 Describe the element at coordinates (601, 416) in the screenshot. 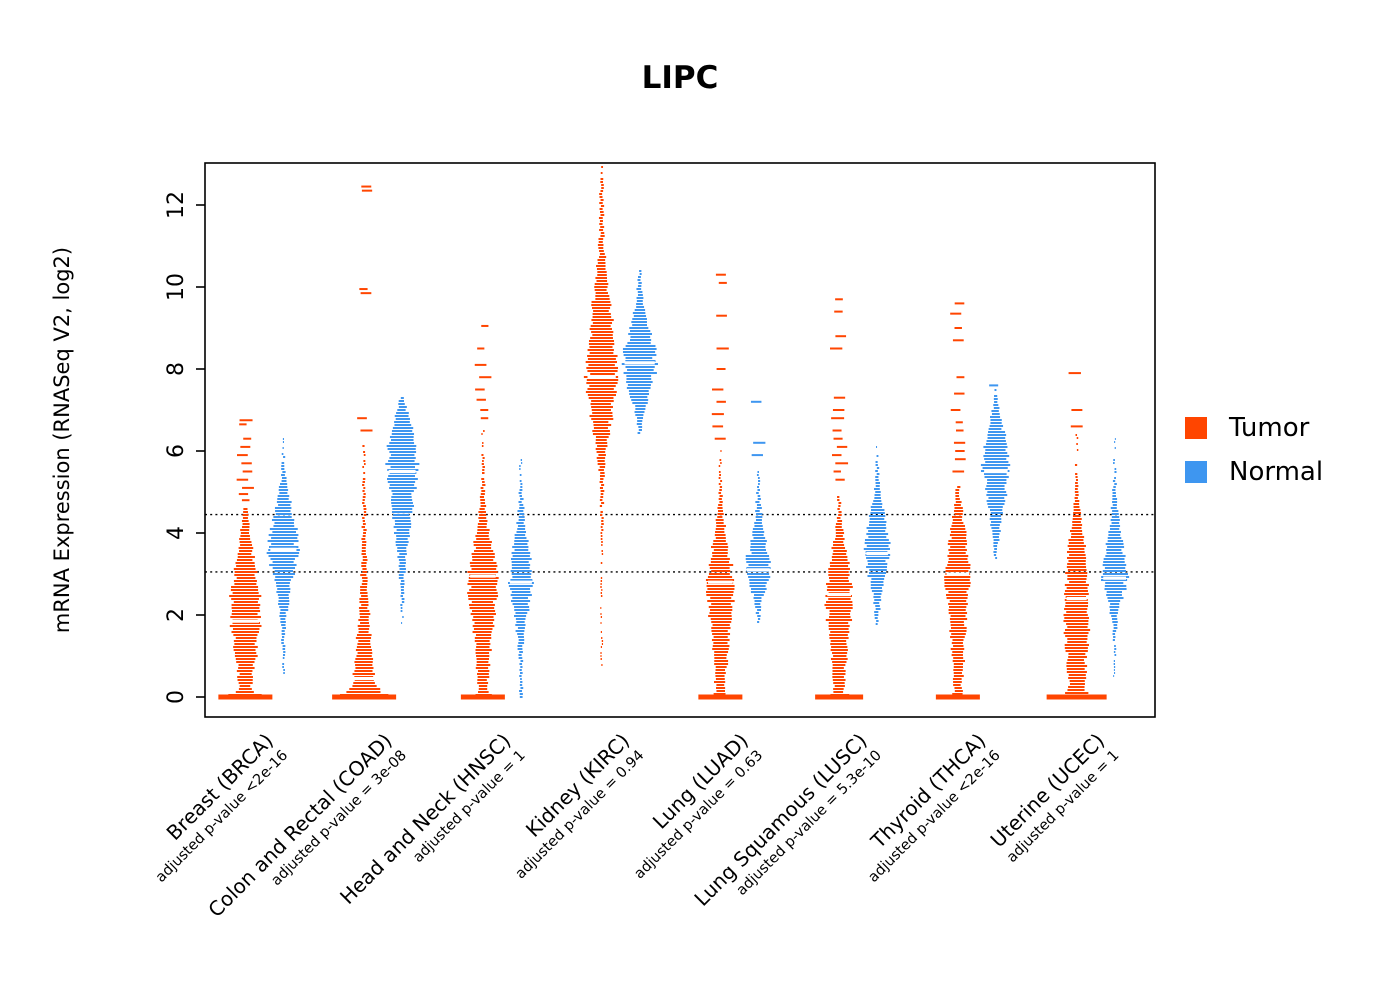

I see `violin-kirc-tumor` at that location.